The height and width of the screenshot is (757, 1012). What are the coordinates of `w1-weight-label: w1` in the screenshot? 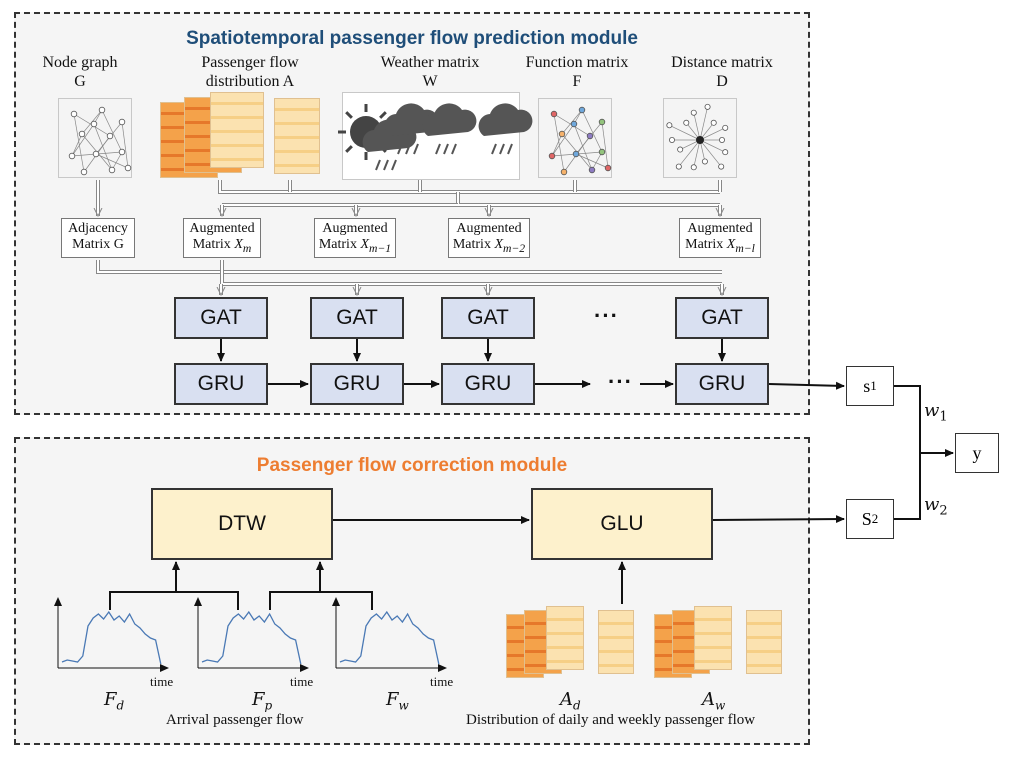 It's located at (936, 412).